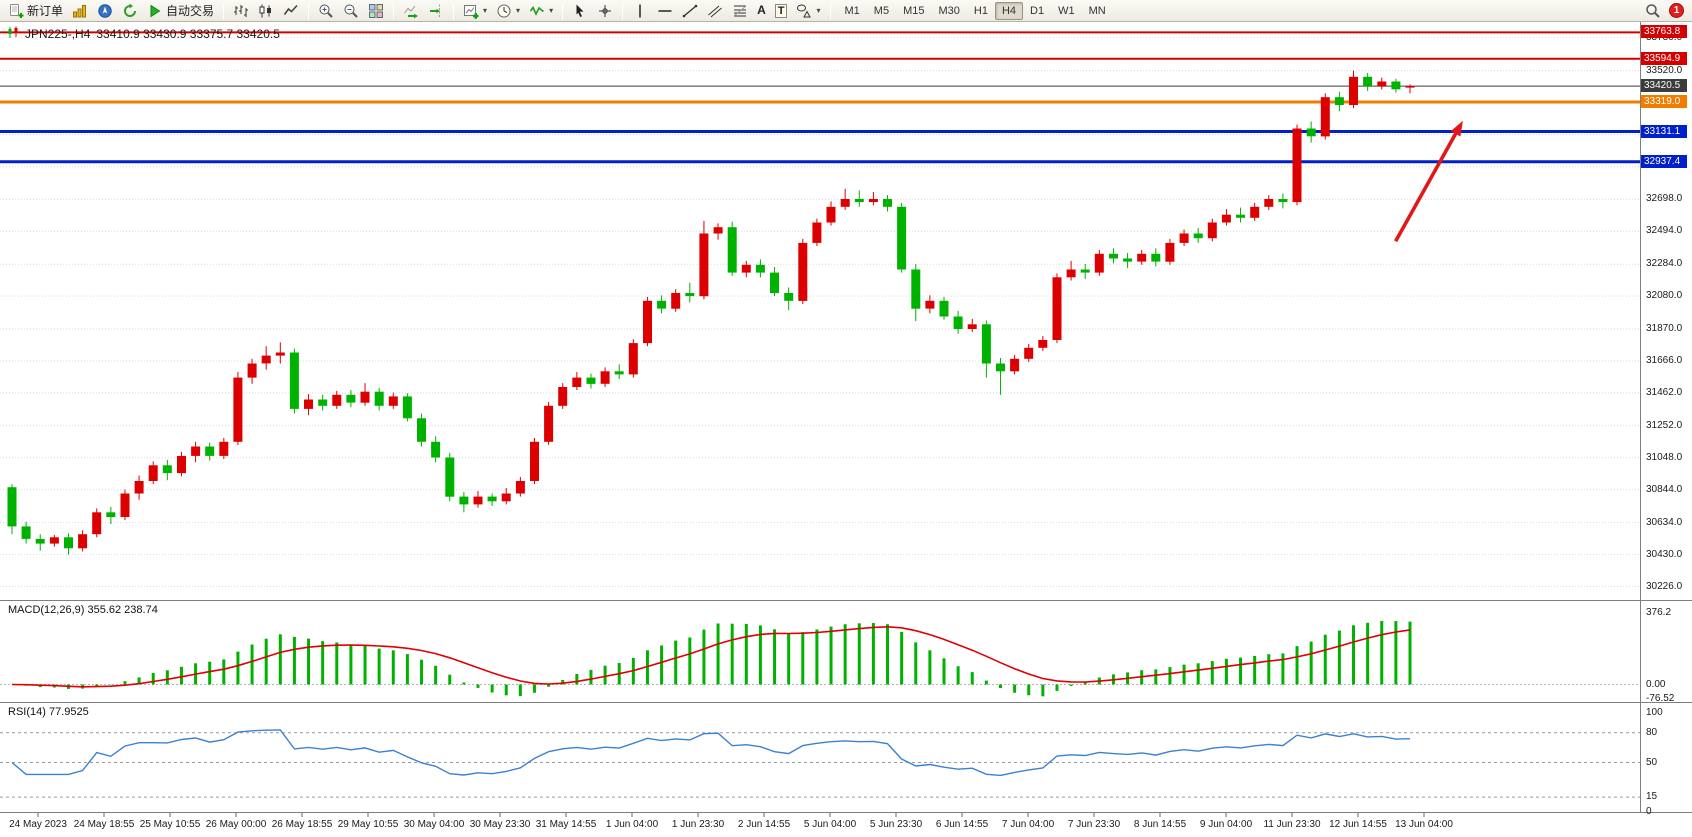  I want to click on timeframe-mn: MN, so click(1097, 10).